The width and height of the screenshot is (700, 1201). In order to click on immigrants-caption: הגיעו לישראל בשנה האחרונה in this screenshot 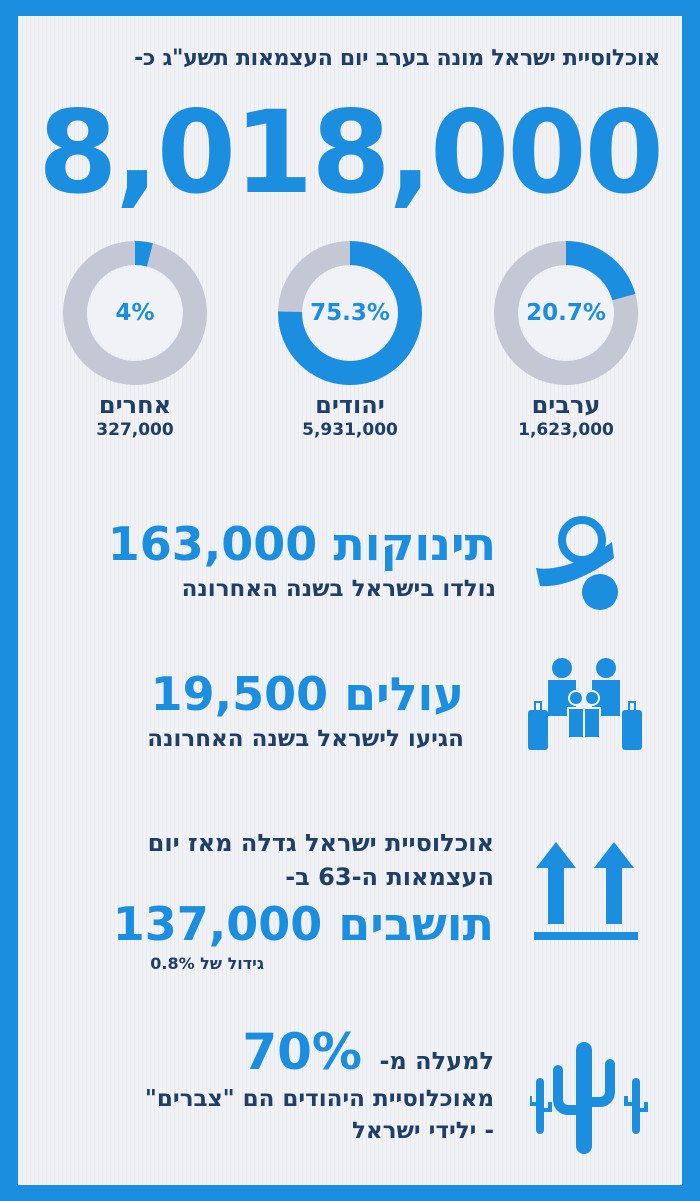, I will do `click(305, 739)`.